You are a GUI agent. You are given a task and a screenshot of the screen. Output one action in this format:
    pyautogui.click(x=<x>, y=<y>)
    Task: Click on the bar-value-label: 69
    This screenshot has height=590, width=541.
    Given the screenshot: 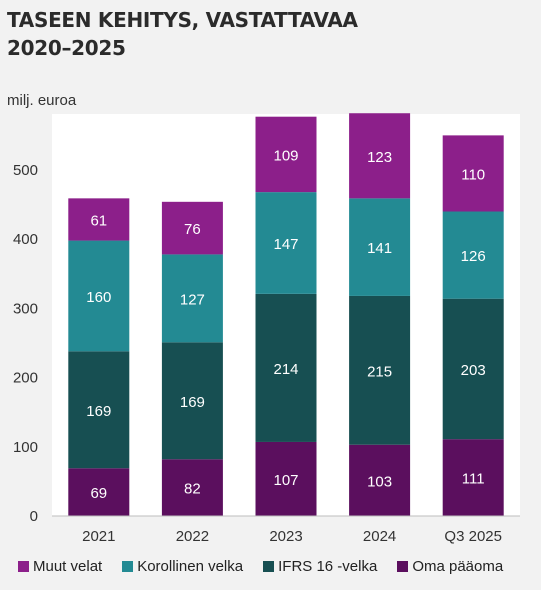 What is the action you would take?
    pyautogui.click(x=98, y=493)
    